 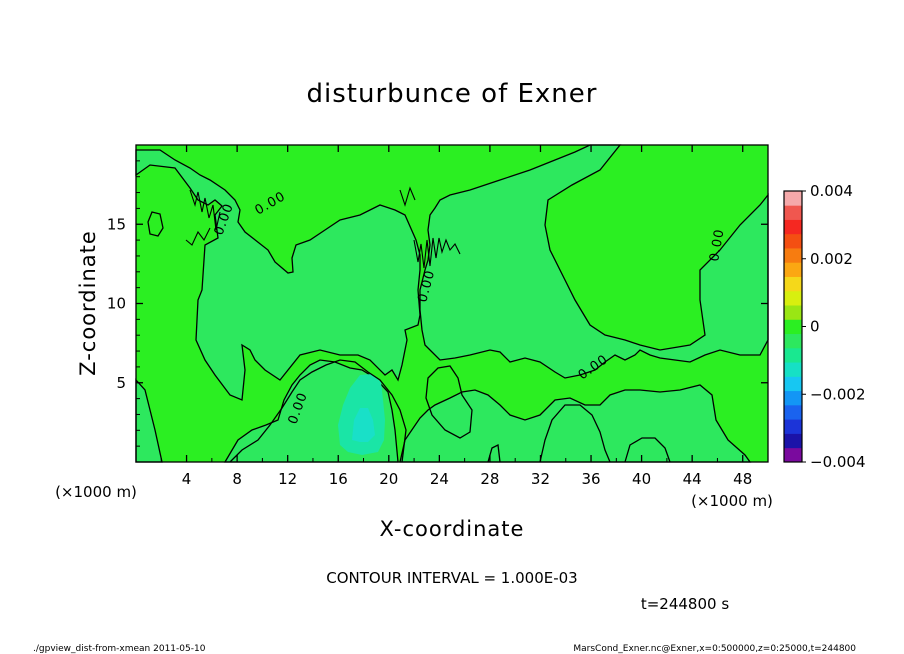 What do you see at coordinates (88, 303) in the screenshot?
I see `y-axis-label: Z-coordinate` at bounding box center [88, 303].